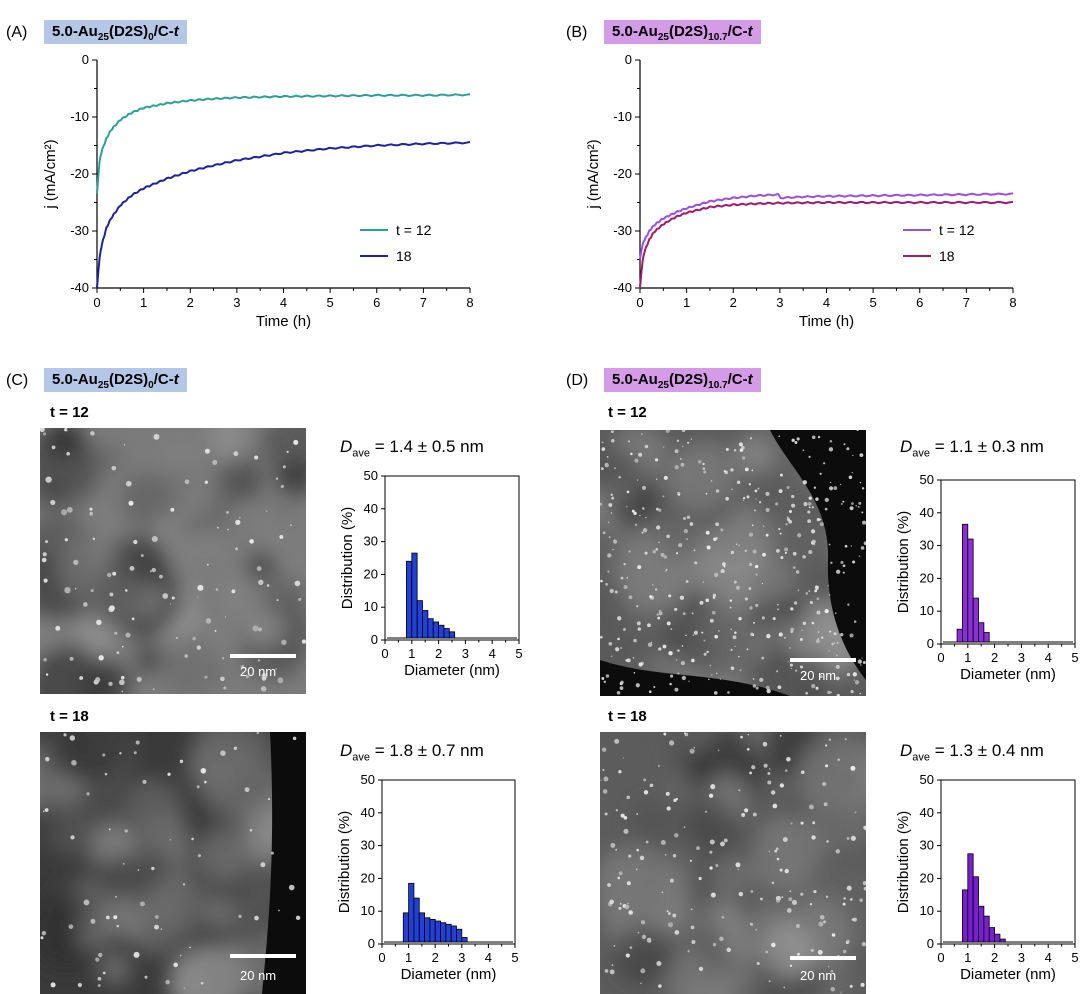 This screenshot has height=994, width=1087. What do you see at coordinates (384, 653) in the screenshot?
I see `x-tick-label: 0` at bounding box center [384, 653].